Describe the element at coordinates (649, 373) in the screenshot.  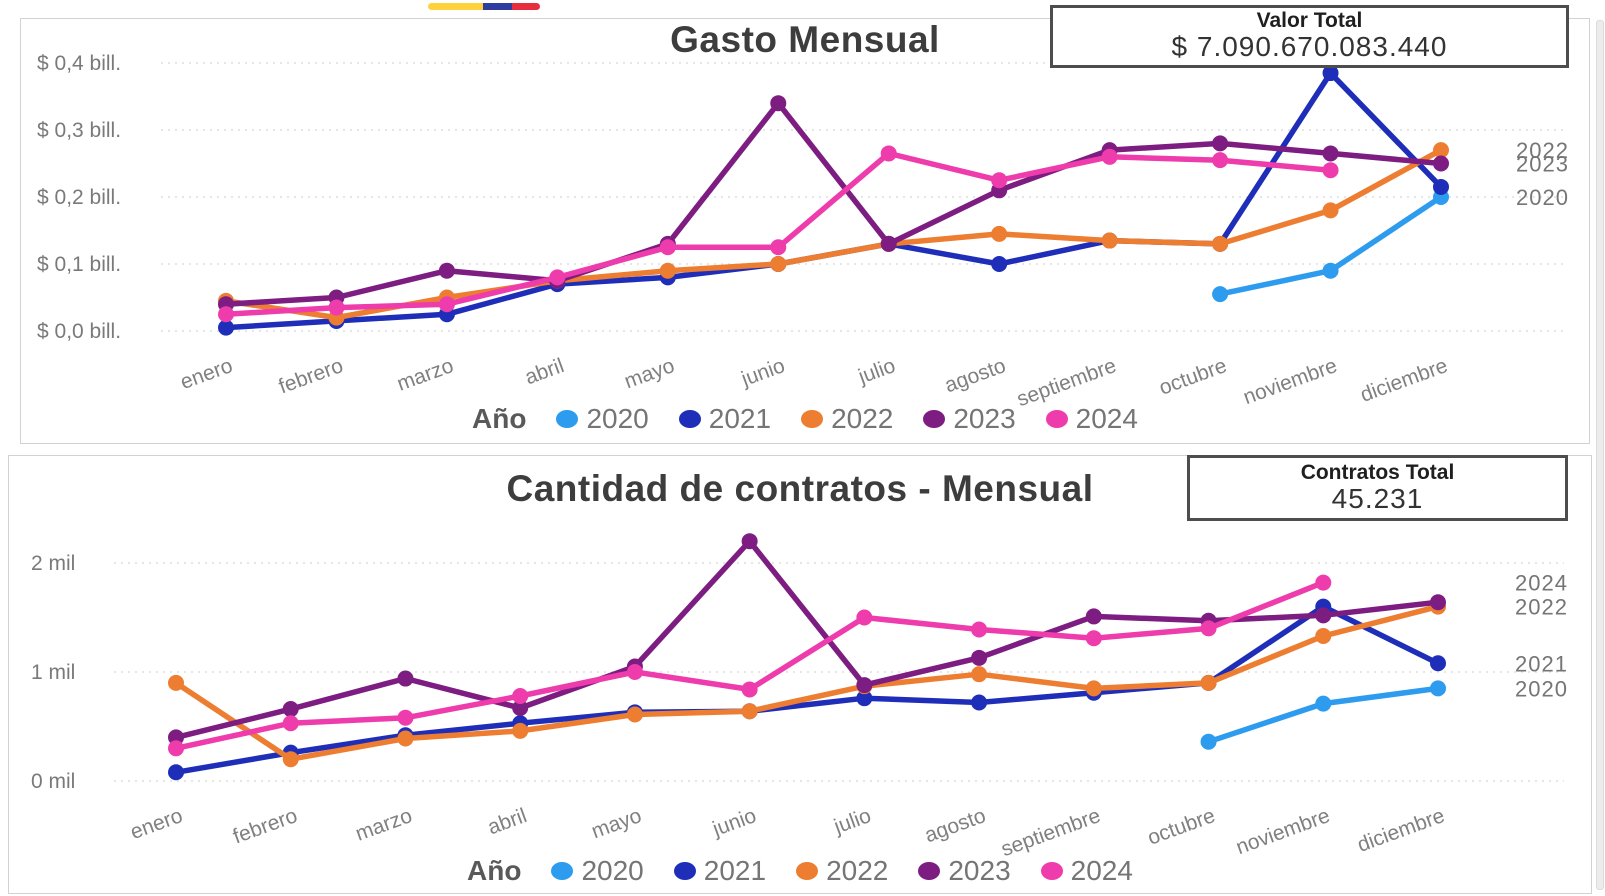
I see `x-axis-month-label: mayo` at that location.